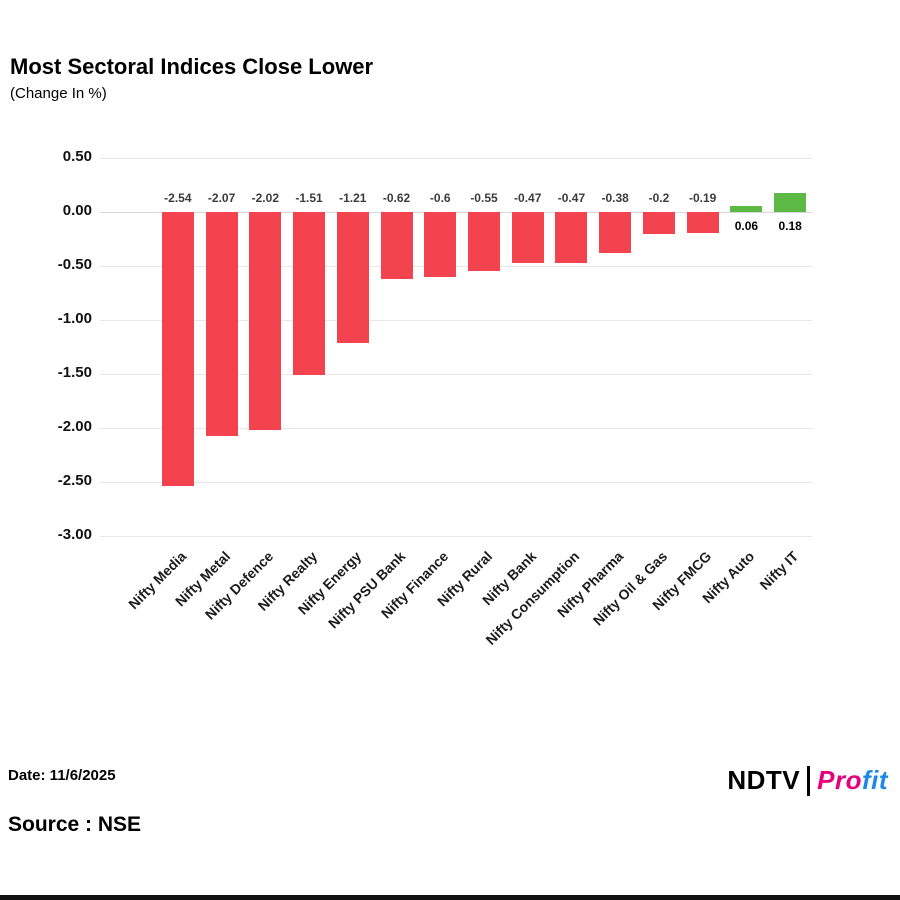 The width and height of the screenshot is (900, 900). I want to click on ndtv-profit-logo: NDTV Profit, so click(807, 780).